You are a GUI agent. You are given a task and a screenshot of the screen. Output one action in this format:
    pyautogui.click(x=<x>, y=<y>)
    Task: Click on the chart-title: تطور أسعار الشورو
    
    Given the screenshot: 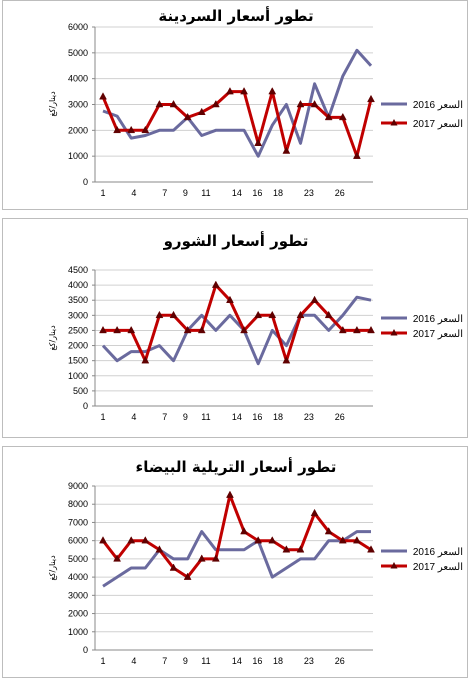 What is the action you would take?
    pyautogui.click(x=236, y=240)
    